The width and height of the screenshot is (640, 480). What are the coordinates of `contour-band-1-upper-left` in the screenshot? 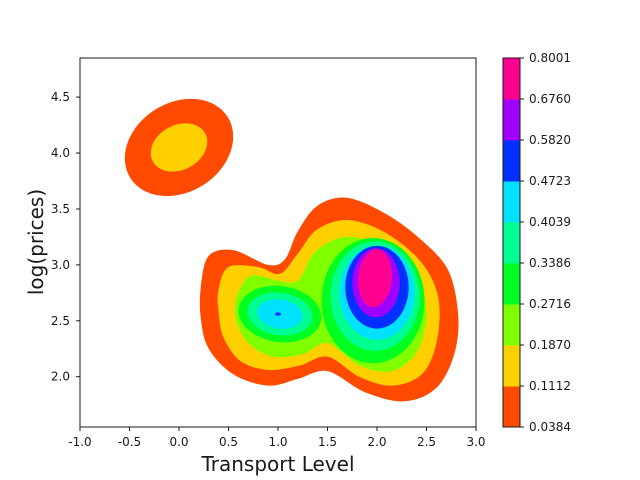 It's located at (179, 147).